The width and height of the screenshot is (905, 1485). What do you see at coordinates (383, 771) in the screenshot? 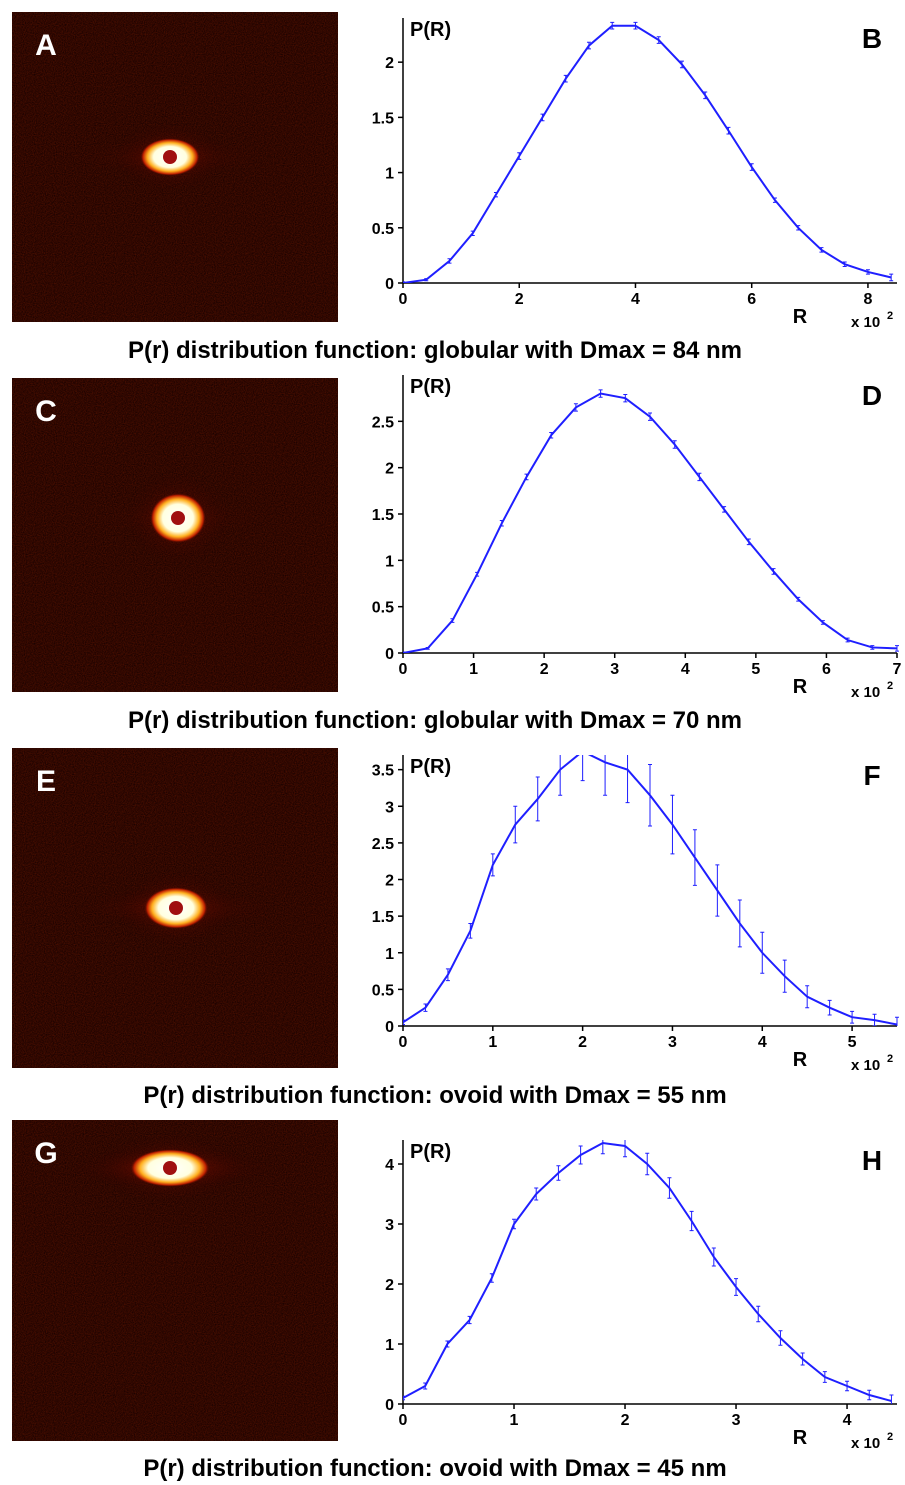
I see `y-tick-label: 3.5` at bounding box center [383, 771].